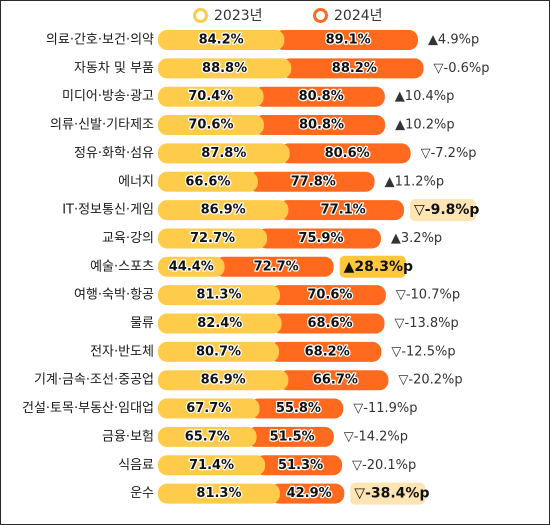  What do you see at coordinates (128, 436) in the screenshot?
I see `category-label: 금융·보험` at bounding box center [128, 436].